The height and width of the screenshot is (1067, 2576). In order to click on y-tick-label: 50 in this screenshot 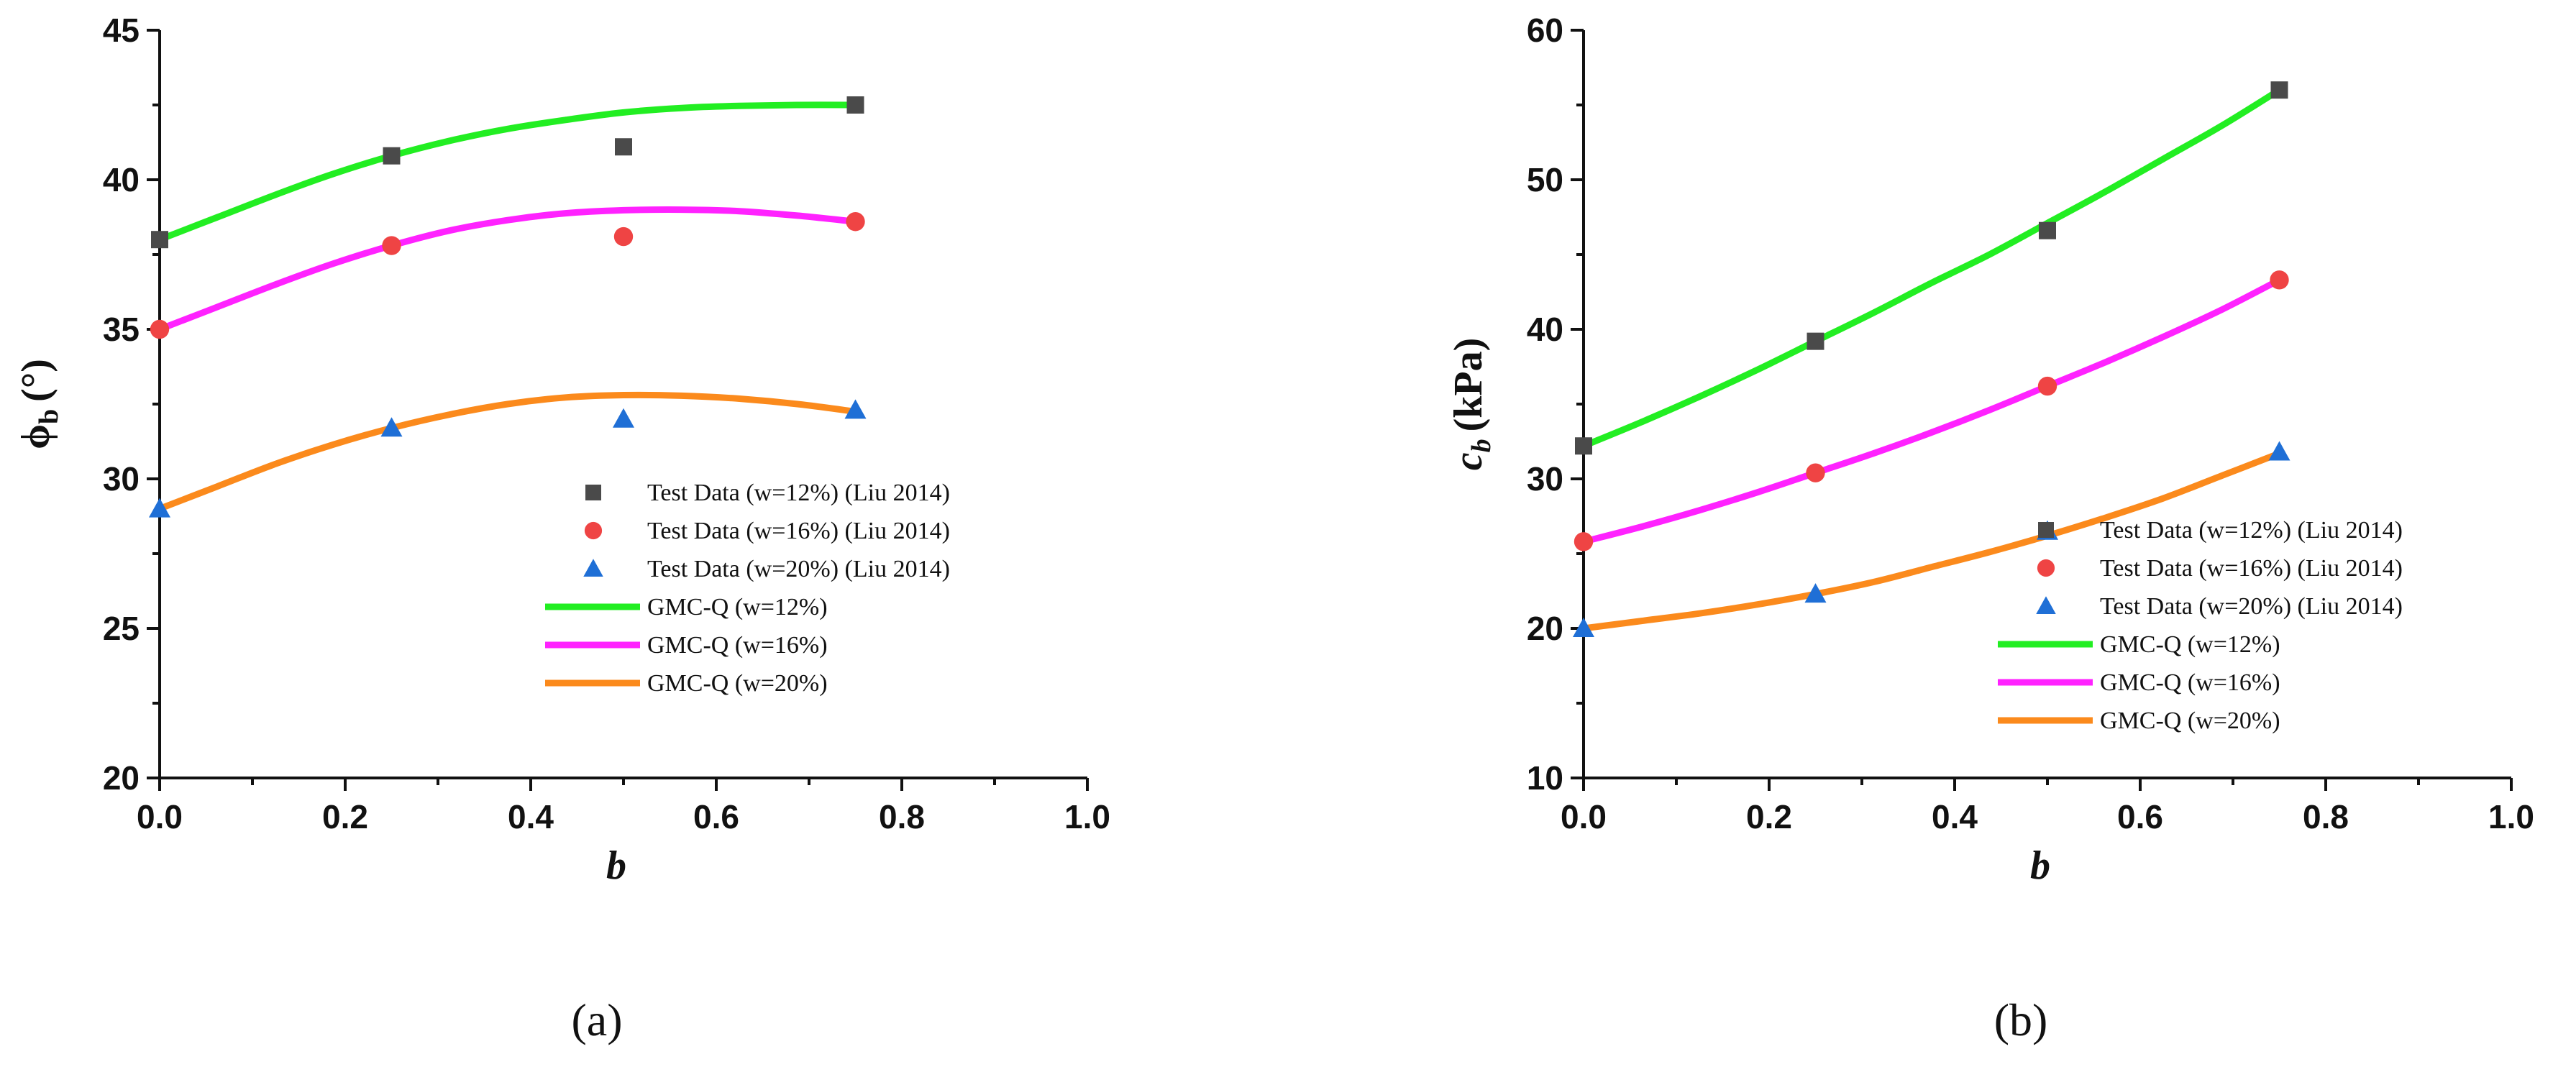, I will do `click(1545, 179)`.